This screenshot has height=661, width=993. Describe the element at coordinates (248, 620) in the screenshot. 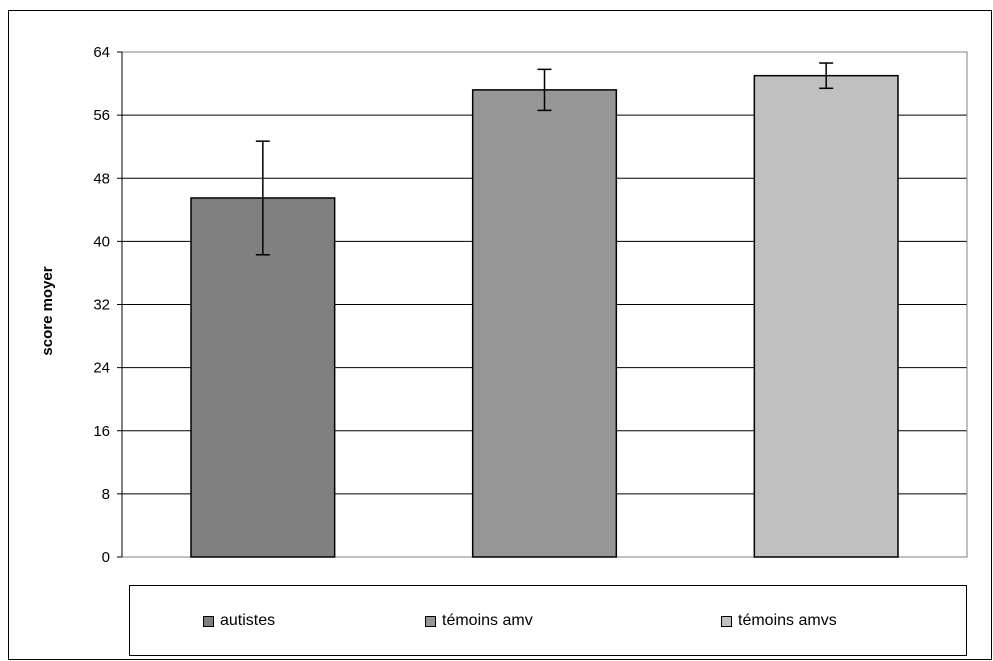

I see `legend-label-autistes: autistes` at that location.